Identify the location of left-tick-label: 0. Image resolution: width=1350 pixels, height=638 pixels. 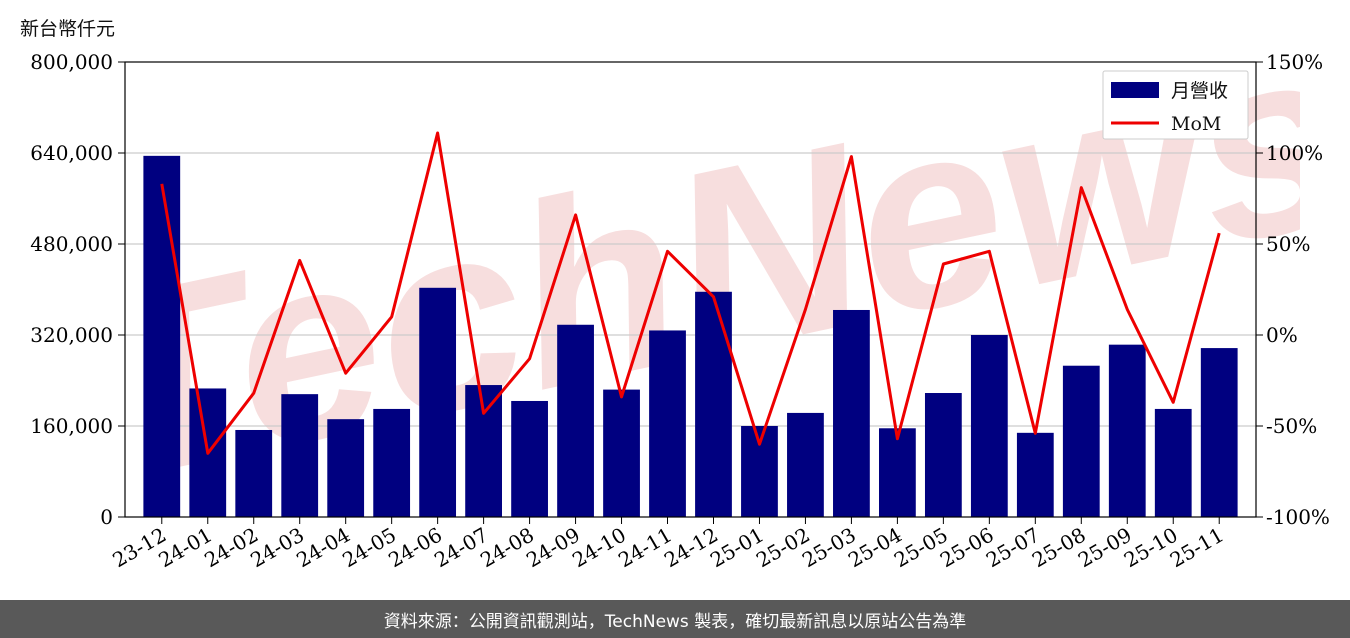
(106, 517).